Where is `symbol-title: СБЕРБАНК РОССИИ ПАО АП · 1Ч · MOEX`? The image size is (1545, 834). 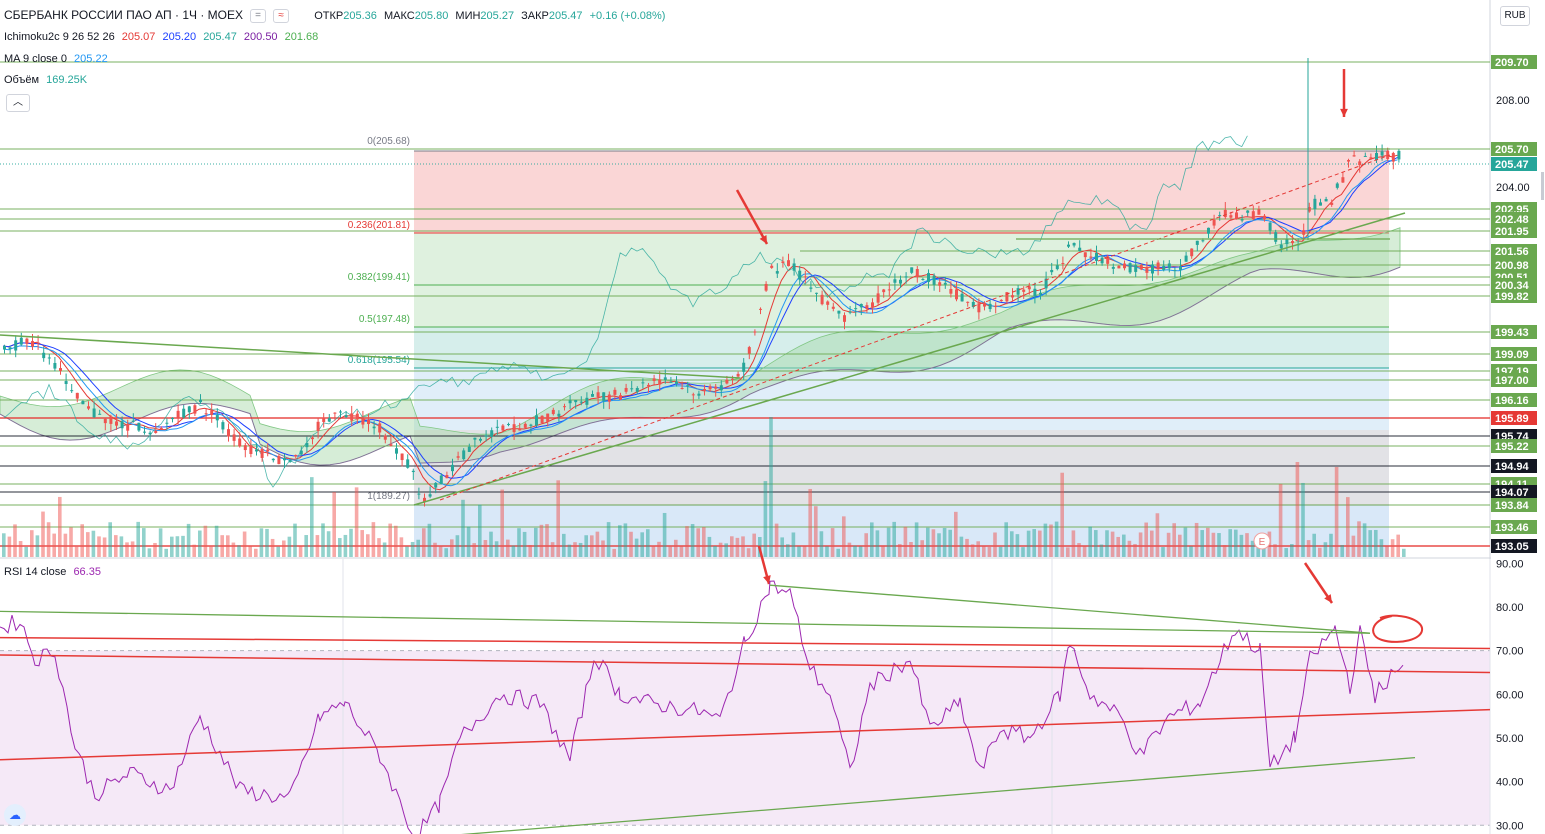
symbol-title: СБЕРБАНК РОССИИ ПАО АП · 1Ч · MOEX is located at coordinates (124, 15).